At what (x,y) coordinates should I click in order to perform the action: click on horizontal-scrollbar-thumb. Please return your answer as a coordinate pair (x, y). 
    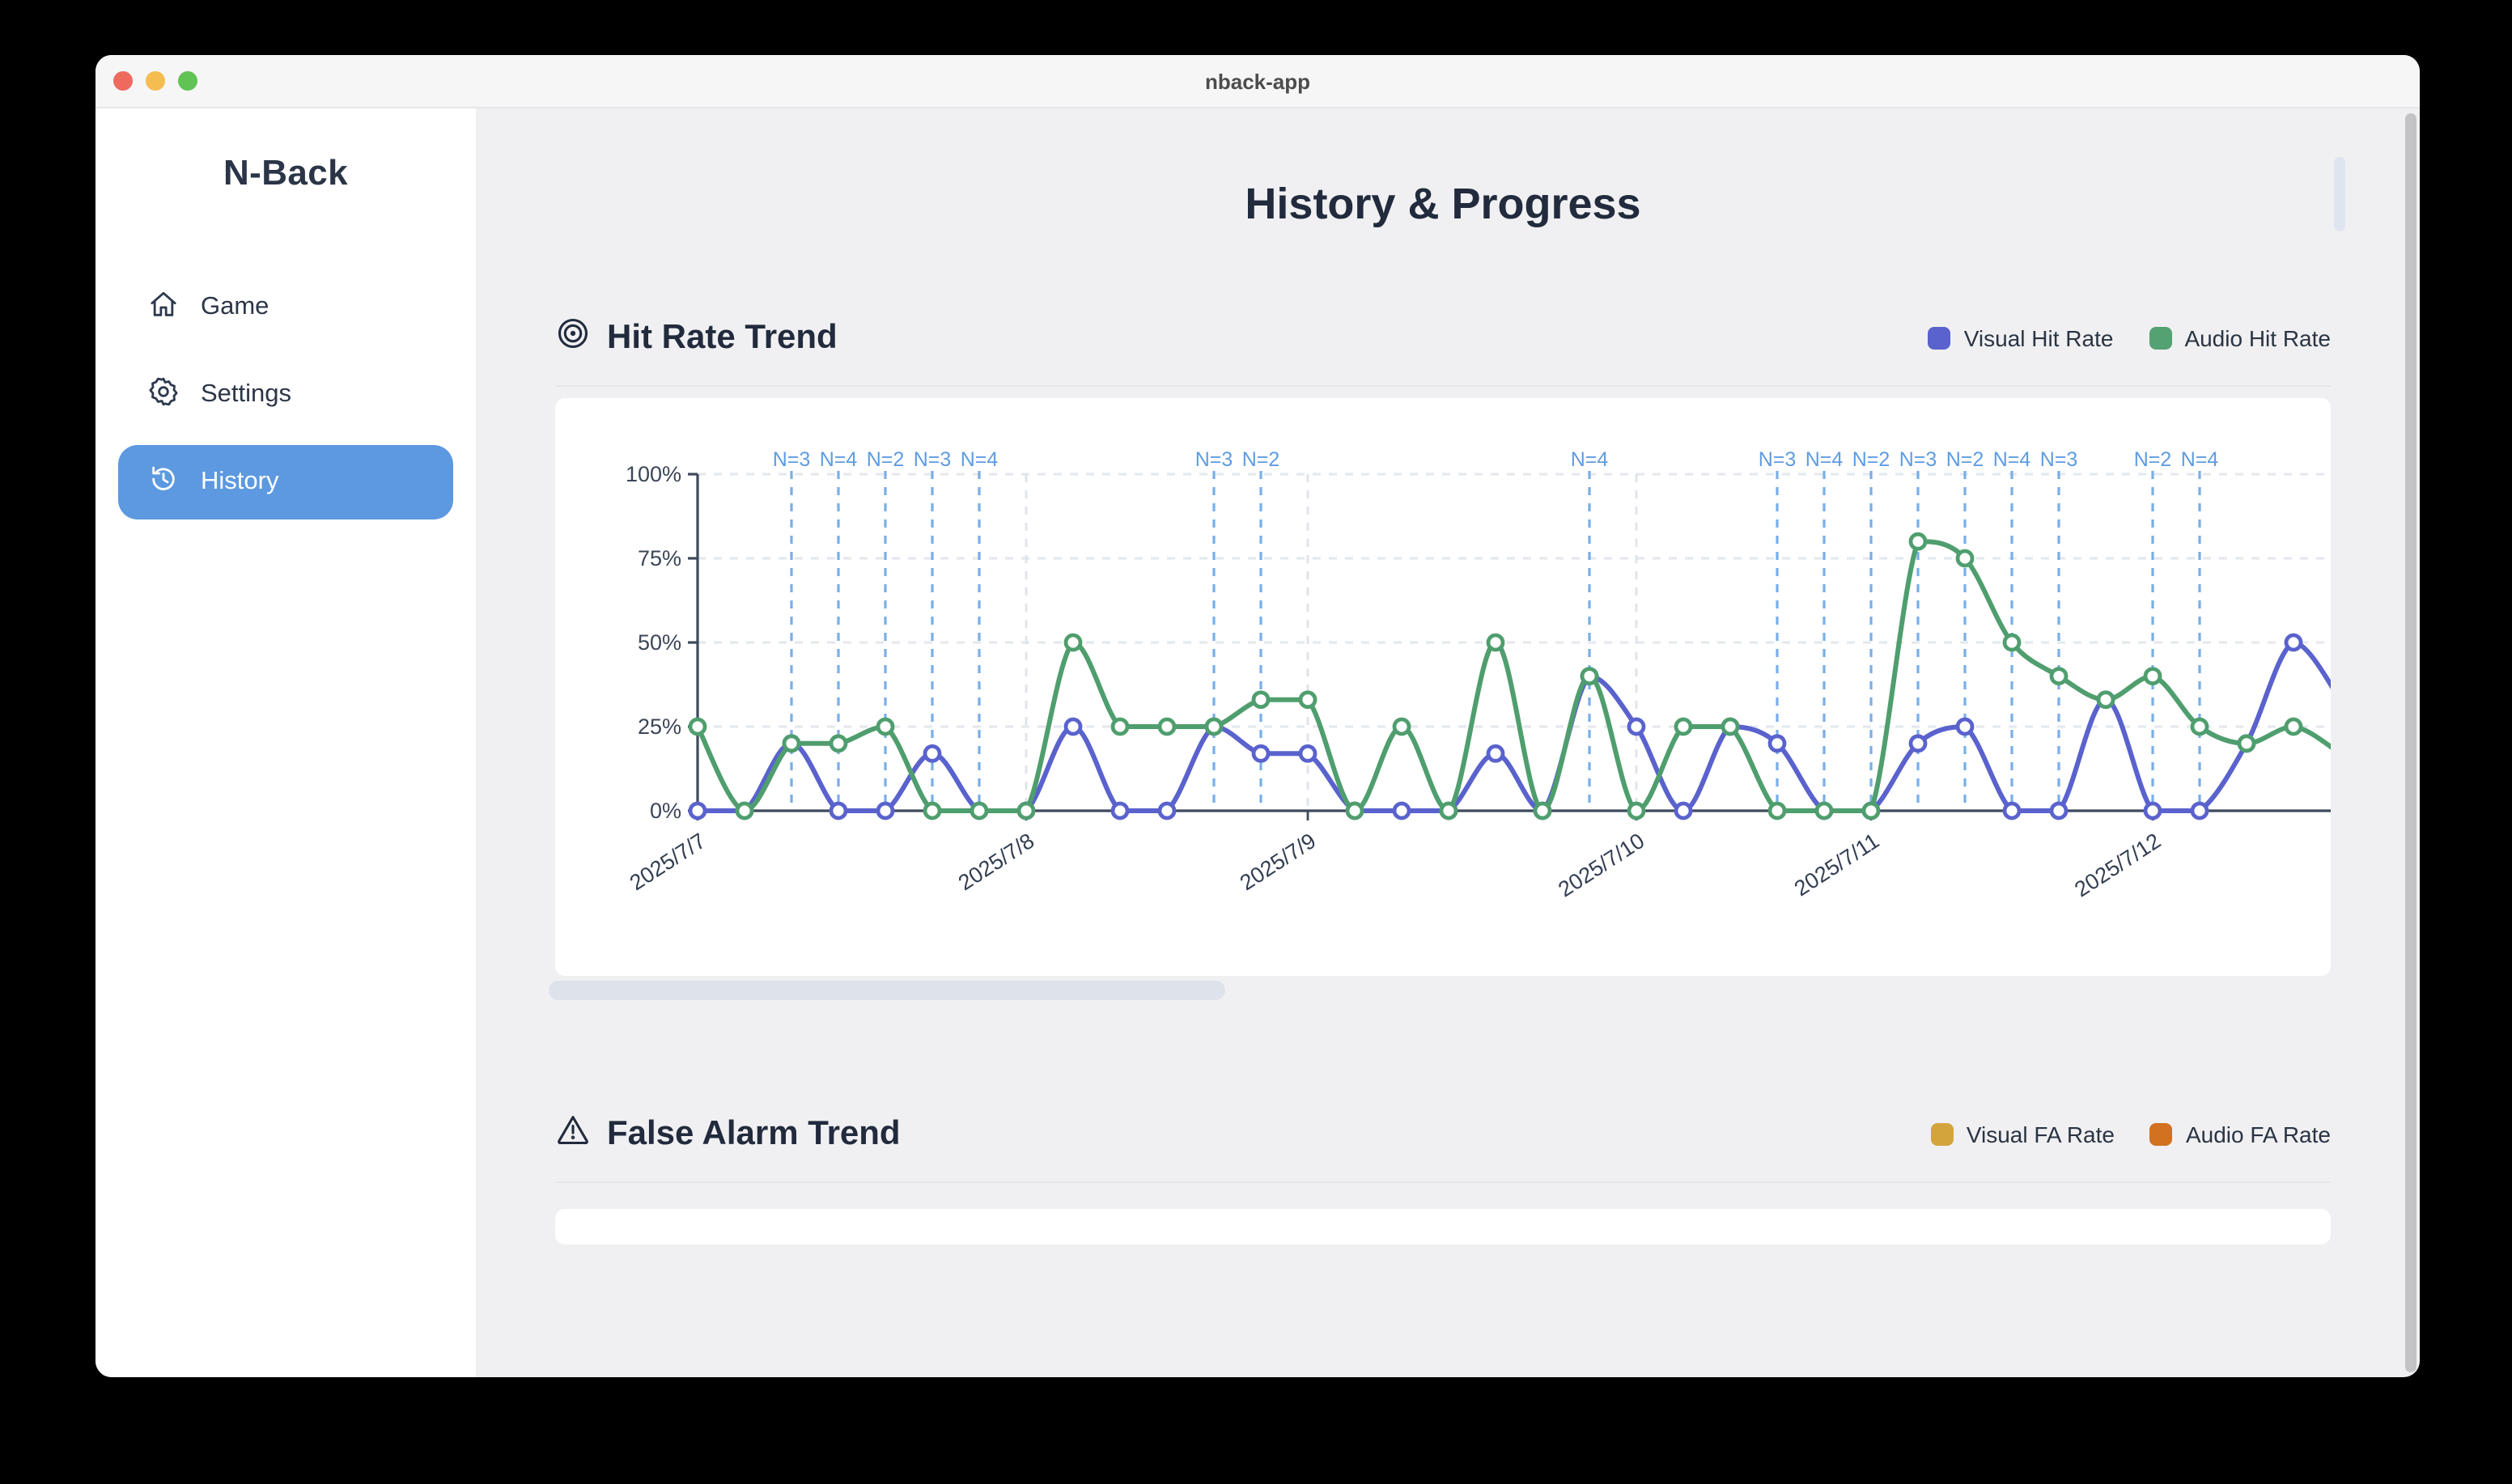
    Looking at the image, I should click on (887, 990).